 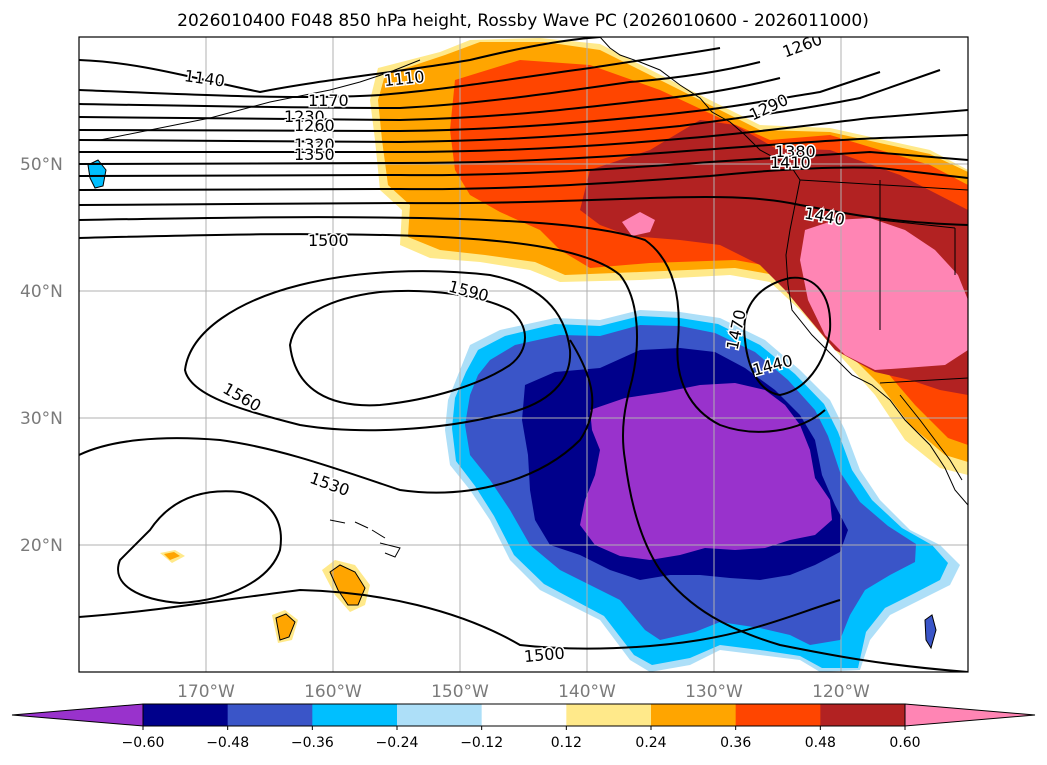 What do you see at coordinates (77, 715) in the screenshot?
I see `colorbar-extend-low` at bounding box center [77, 715].